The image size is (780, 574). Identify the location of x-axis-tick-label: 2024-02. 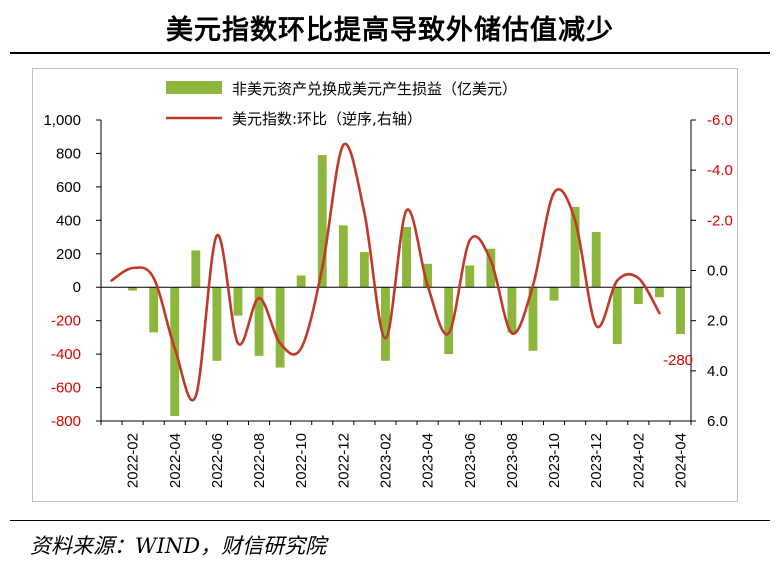
(638, 460).